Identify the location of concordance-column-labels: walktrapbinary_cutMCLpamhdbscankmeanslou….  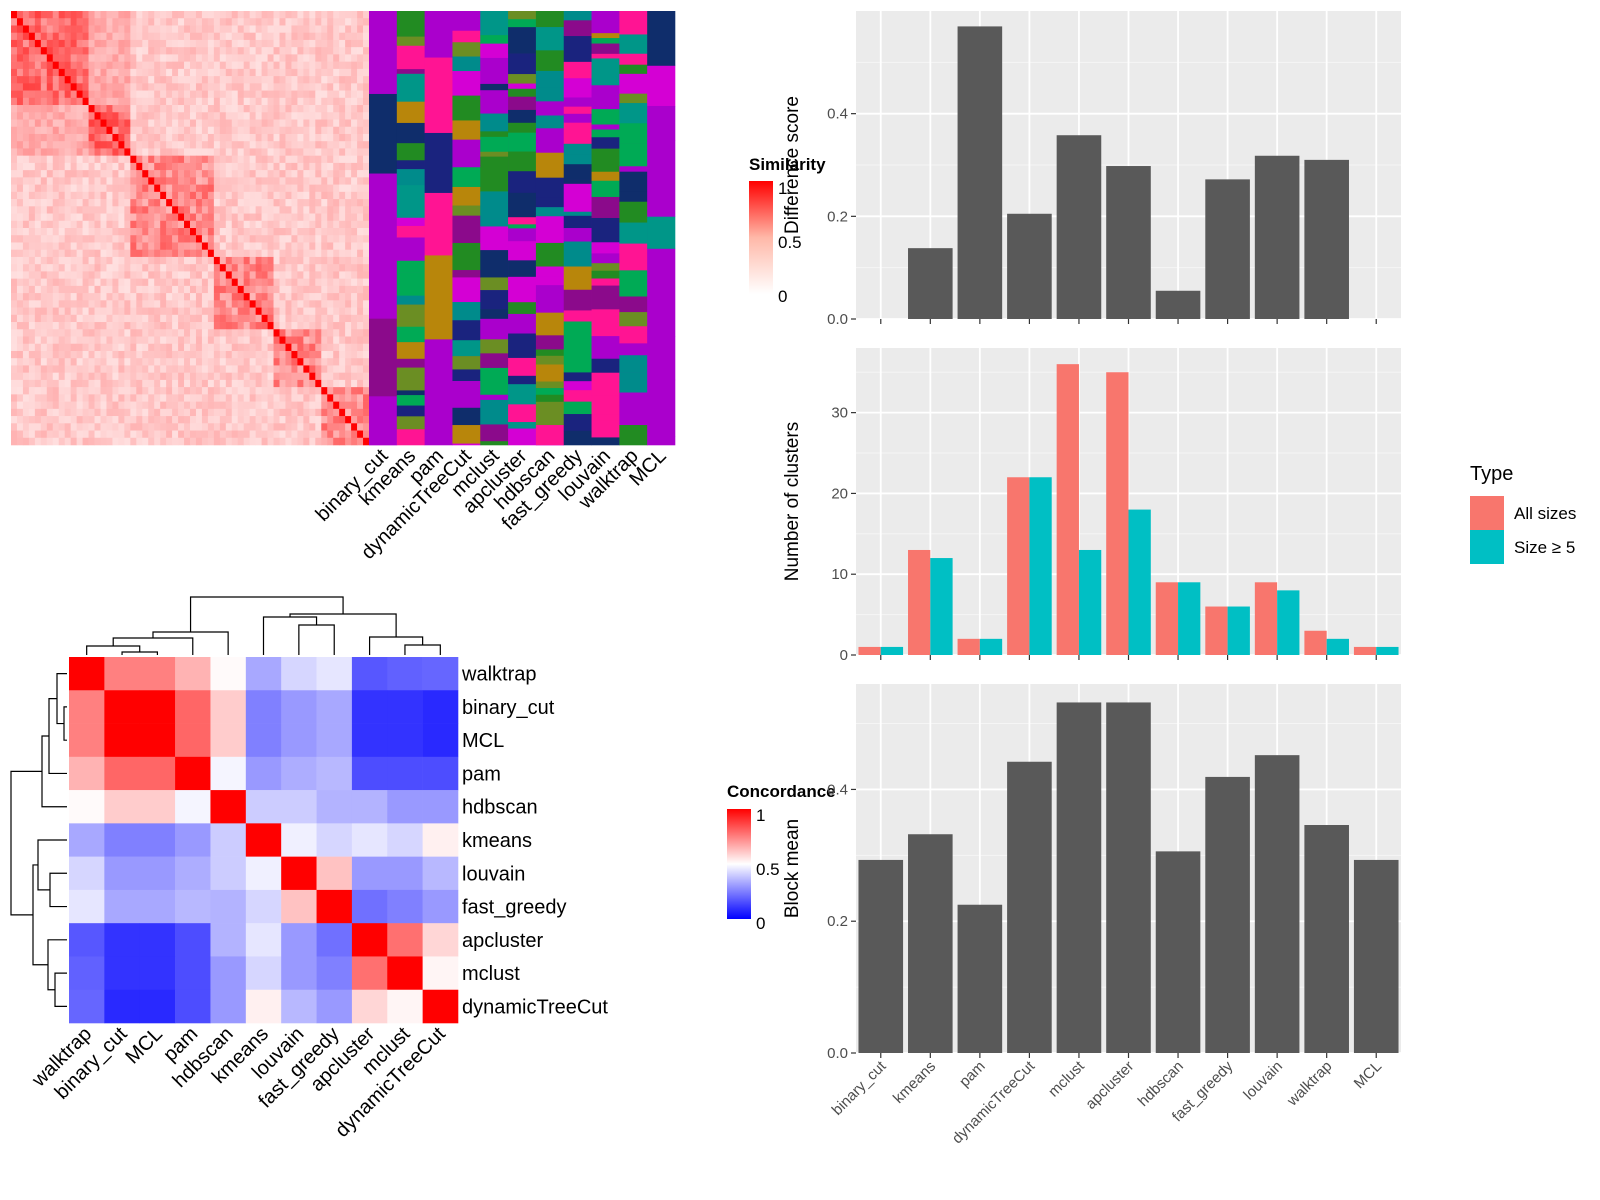
(238, 1082).